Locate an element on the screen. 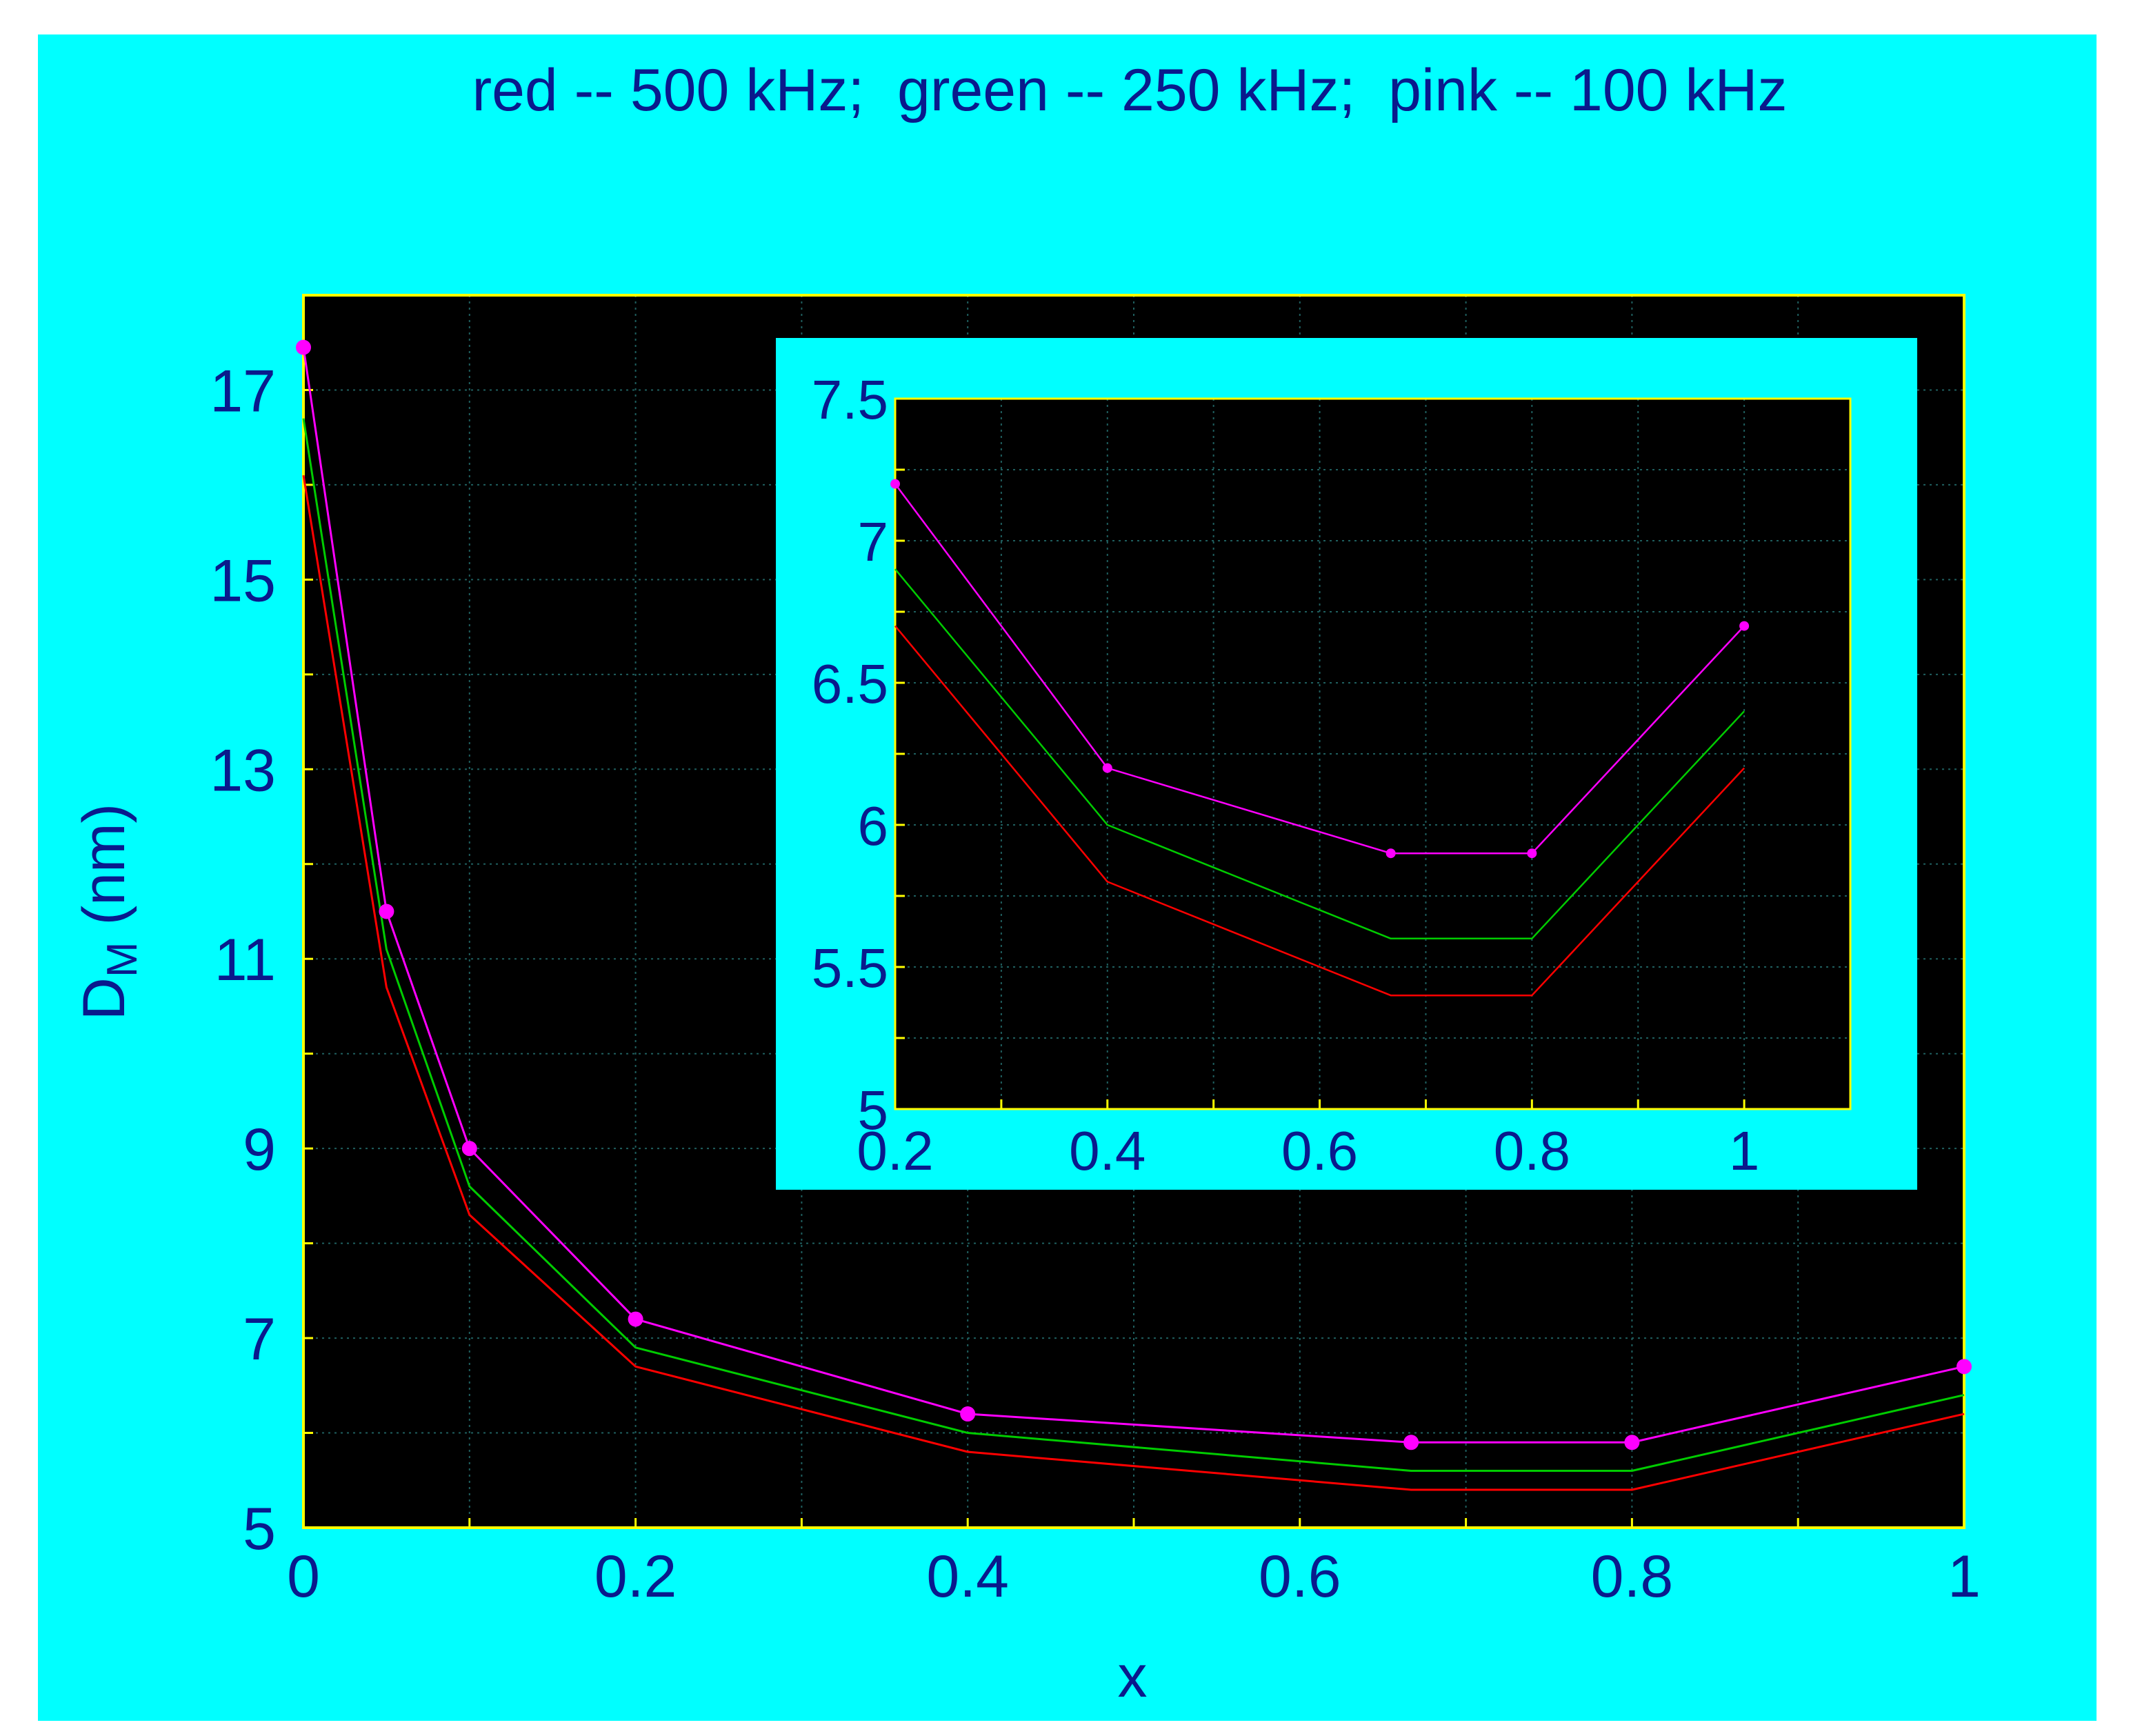  main-y-tick-label: 15 is located at coordinates (243, 581).